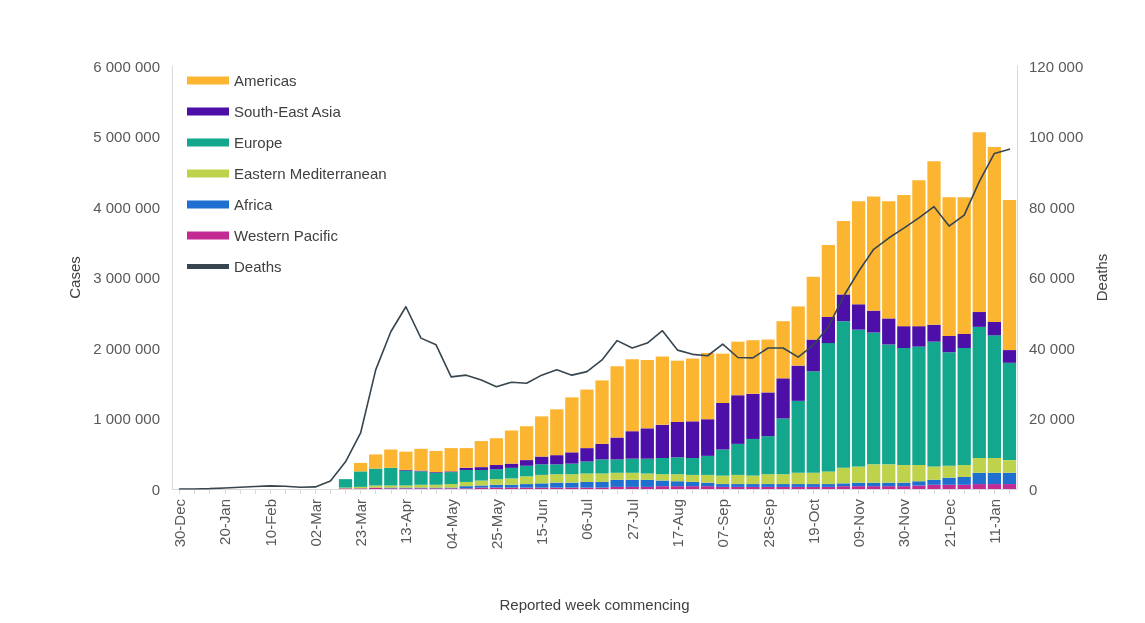 This screenshot has width=1145, height=623. What do you see at coordinates (286, 235) in the screenshot?
I see `legend-label: Western Pacific` at bounding box center [286, 235].